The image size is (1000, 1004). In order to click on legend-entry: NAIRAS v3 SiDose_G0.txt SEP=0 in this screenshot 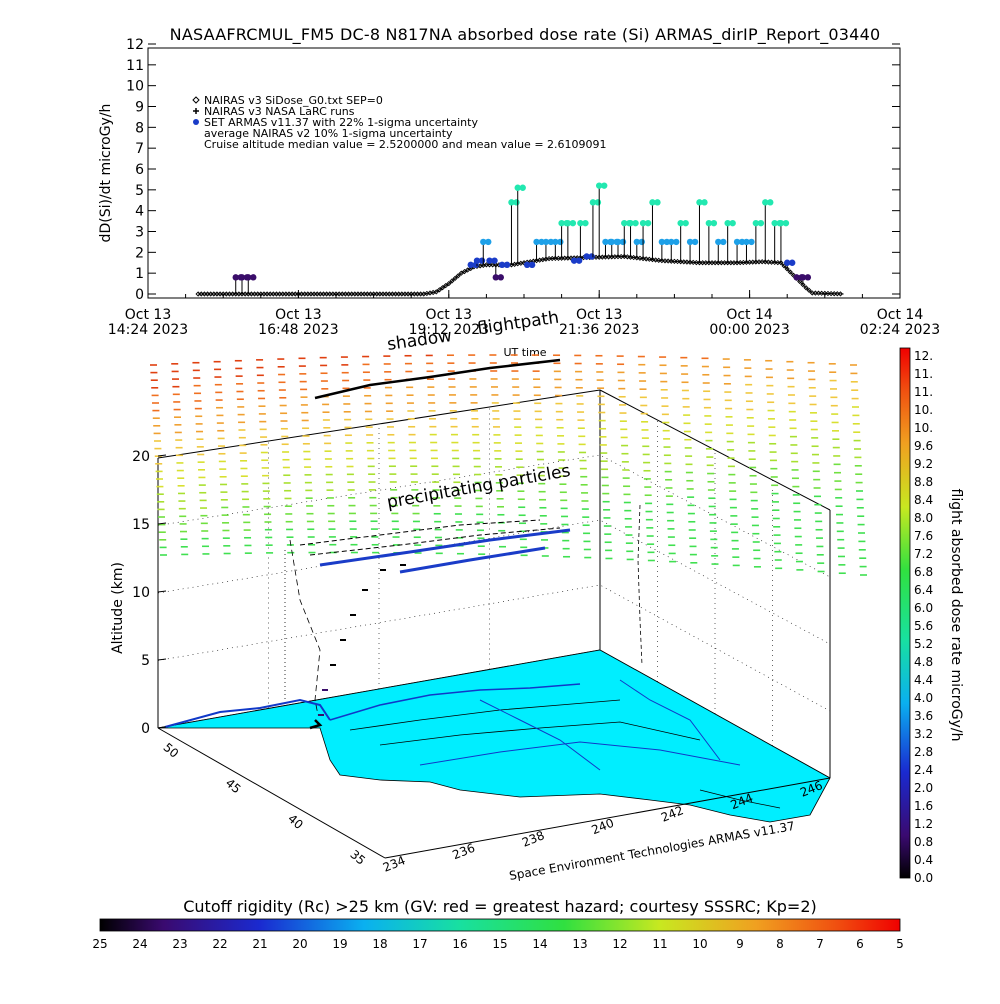, I will do `click(293, 100)`.